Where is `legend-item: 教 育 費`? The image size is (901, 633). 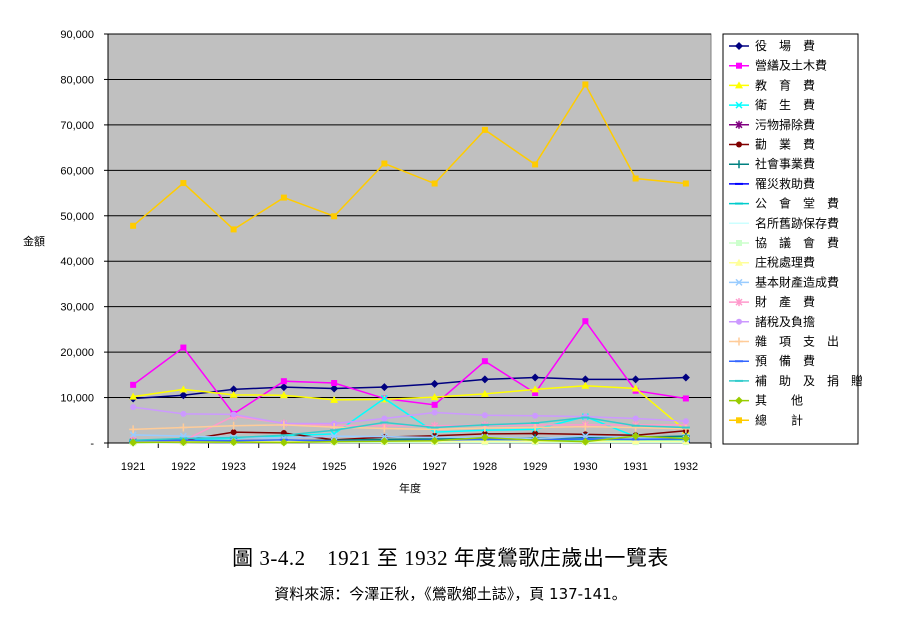
legend-item: 教 育 費 is located at coordinates (772, 84).